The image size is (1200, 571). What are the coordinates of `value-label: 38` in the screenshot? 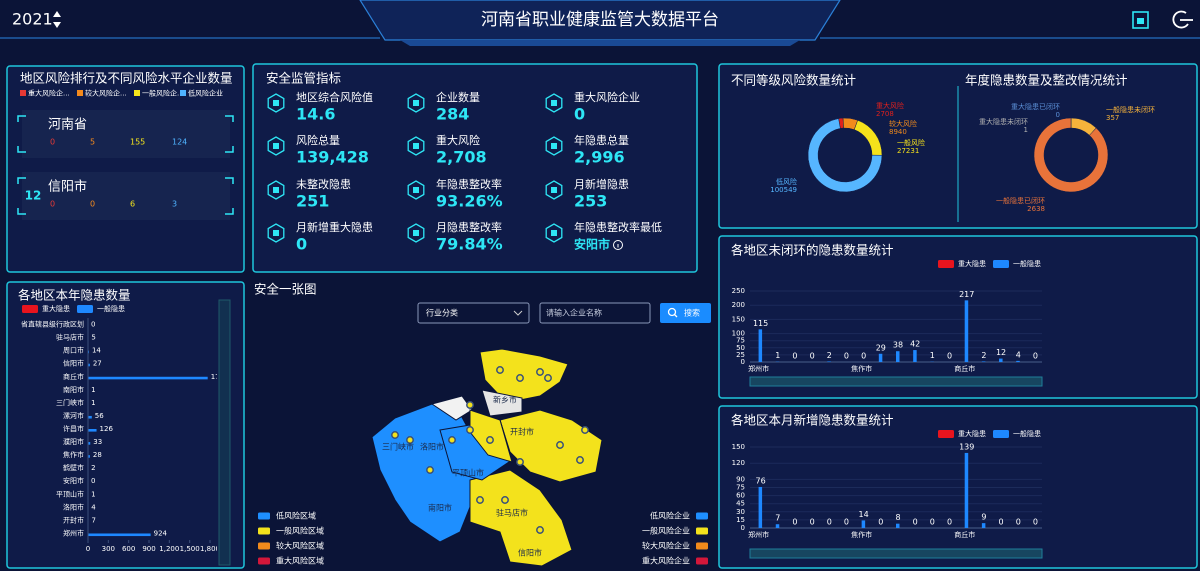 It's located at (898, 345).